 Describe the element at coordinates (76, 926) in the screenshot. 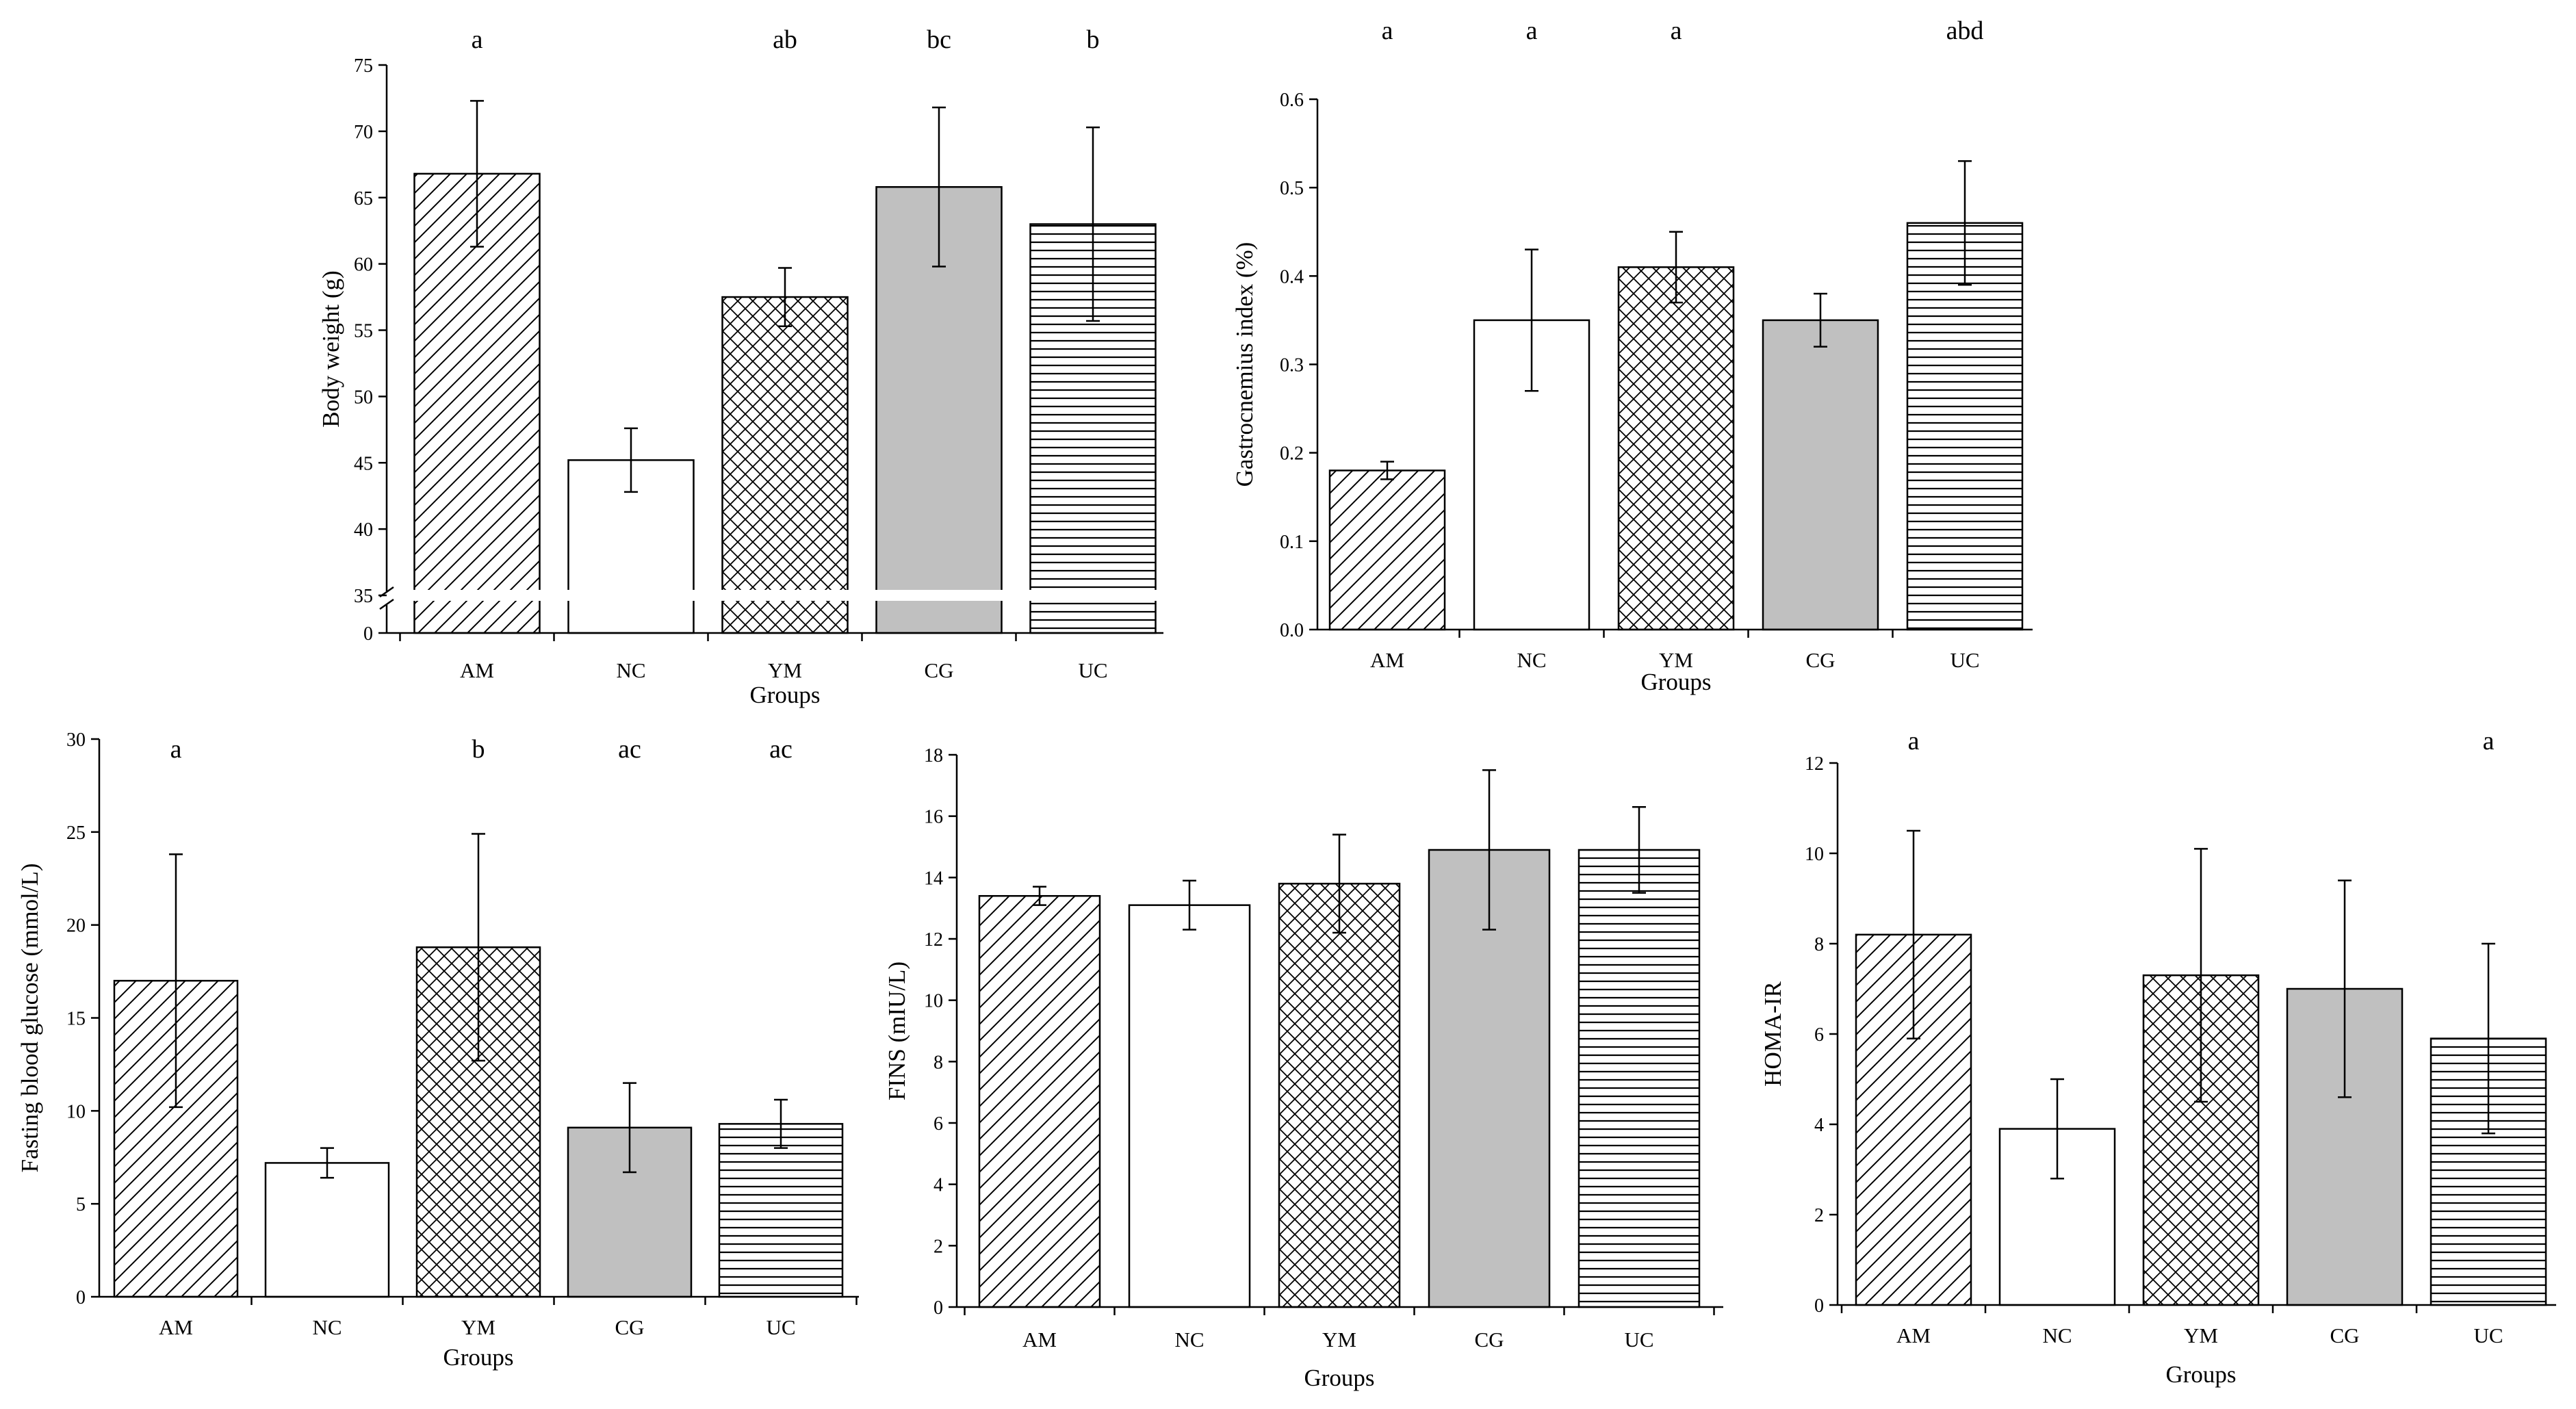

I see `y-tick-label: 20` at that location.